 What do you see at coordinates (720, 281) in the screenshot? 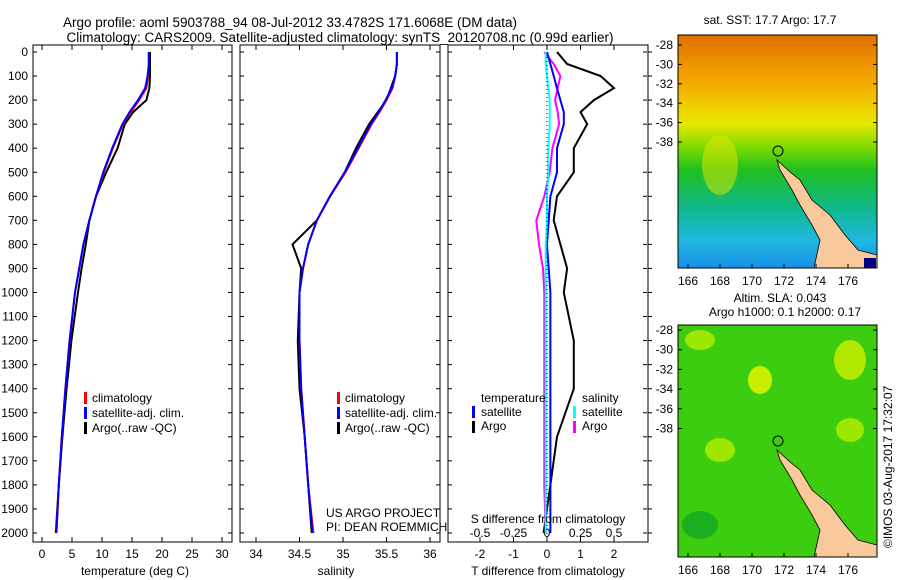
I see `longitude-tick-label: 168` at bounding box center [720, 281].